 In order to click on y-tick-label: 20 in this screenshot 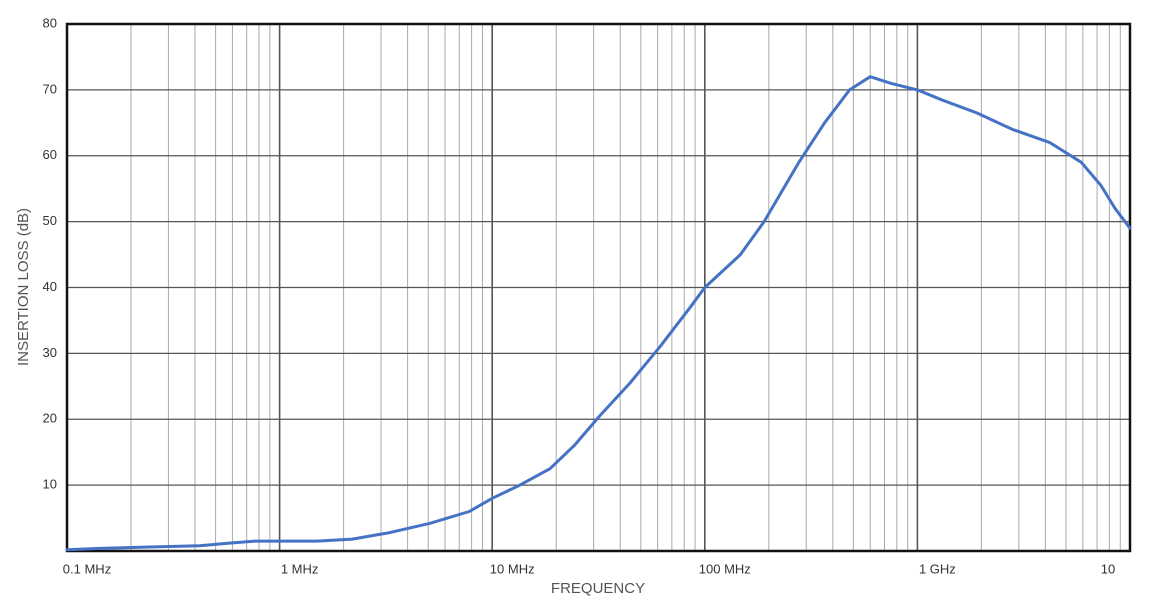, I will do `click(50, 418)`.